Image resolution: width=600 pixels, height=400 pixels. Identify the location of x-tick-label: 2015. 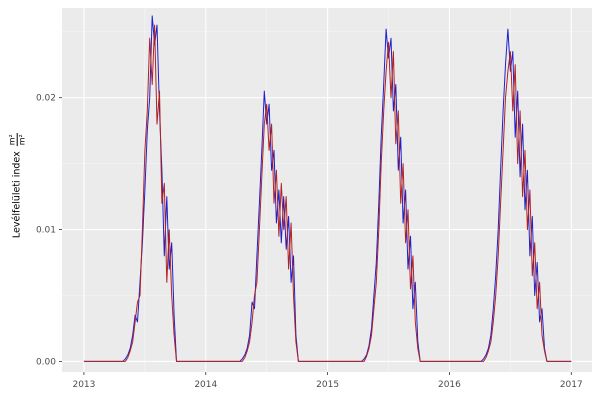
(327, 385).